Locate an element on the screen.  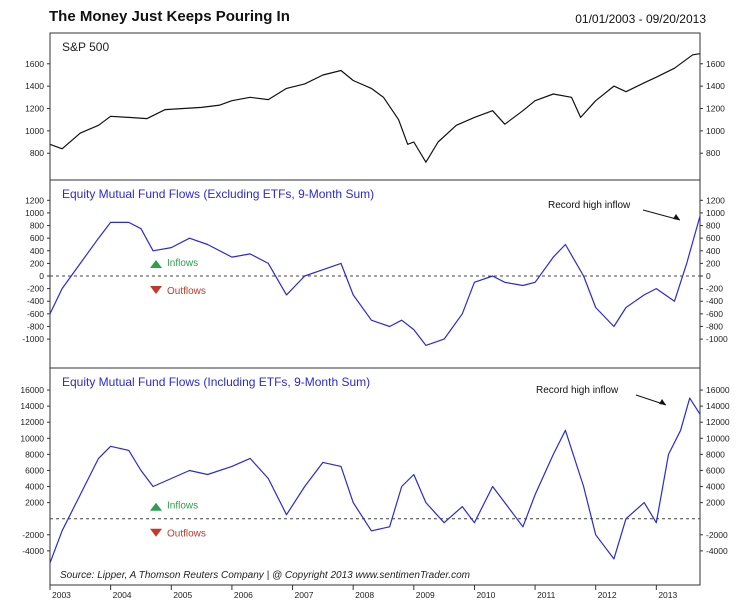
x-tick-label: 2006 is located at coordinates (243, 595).